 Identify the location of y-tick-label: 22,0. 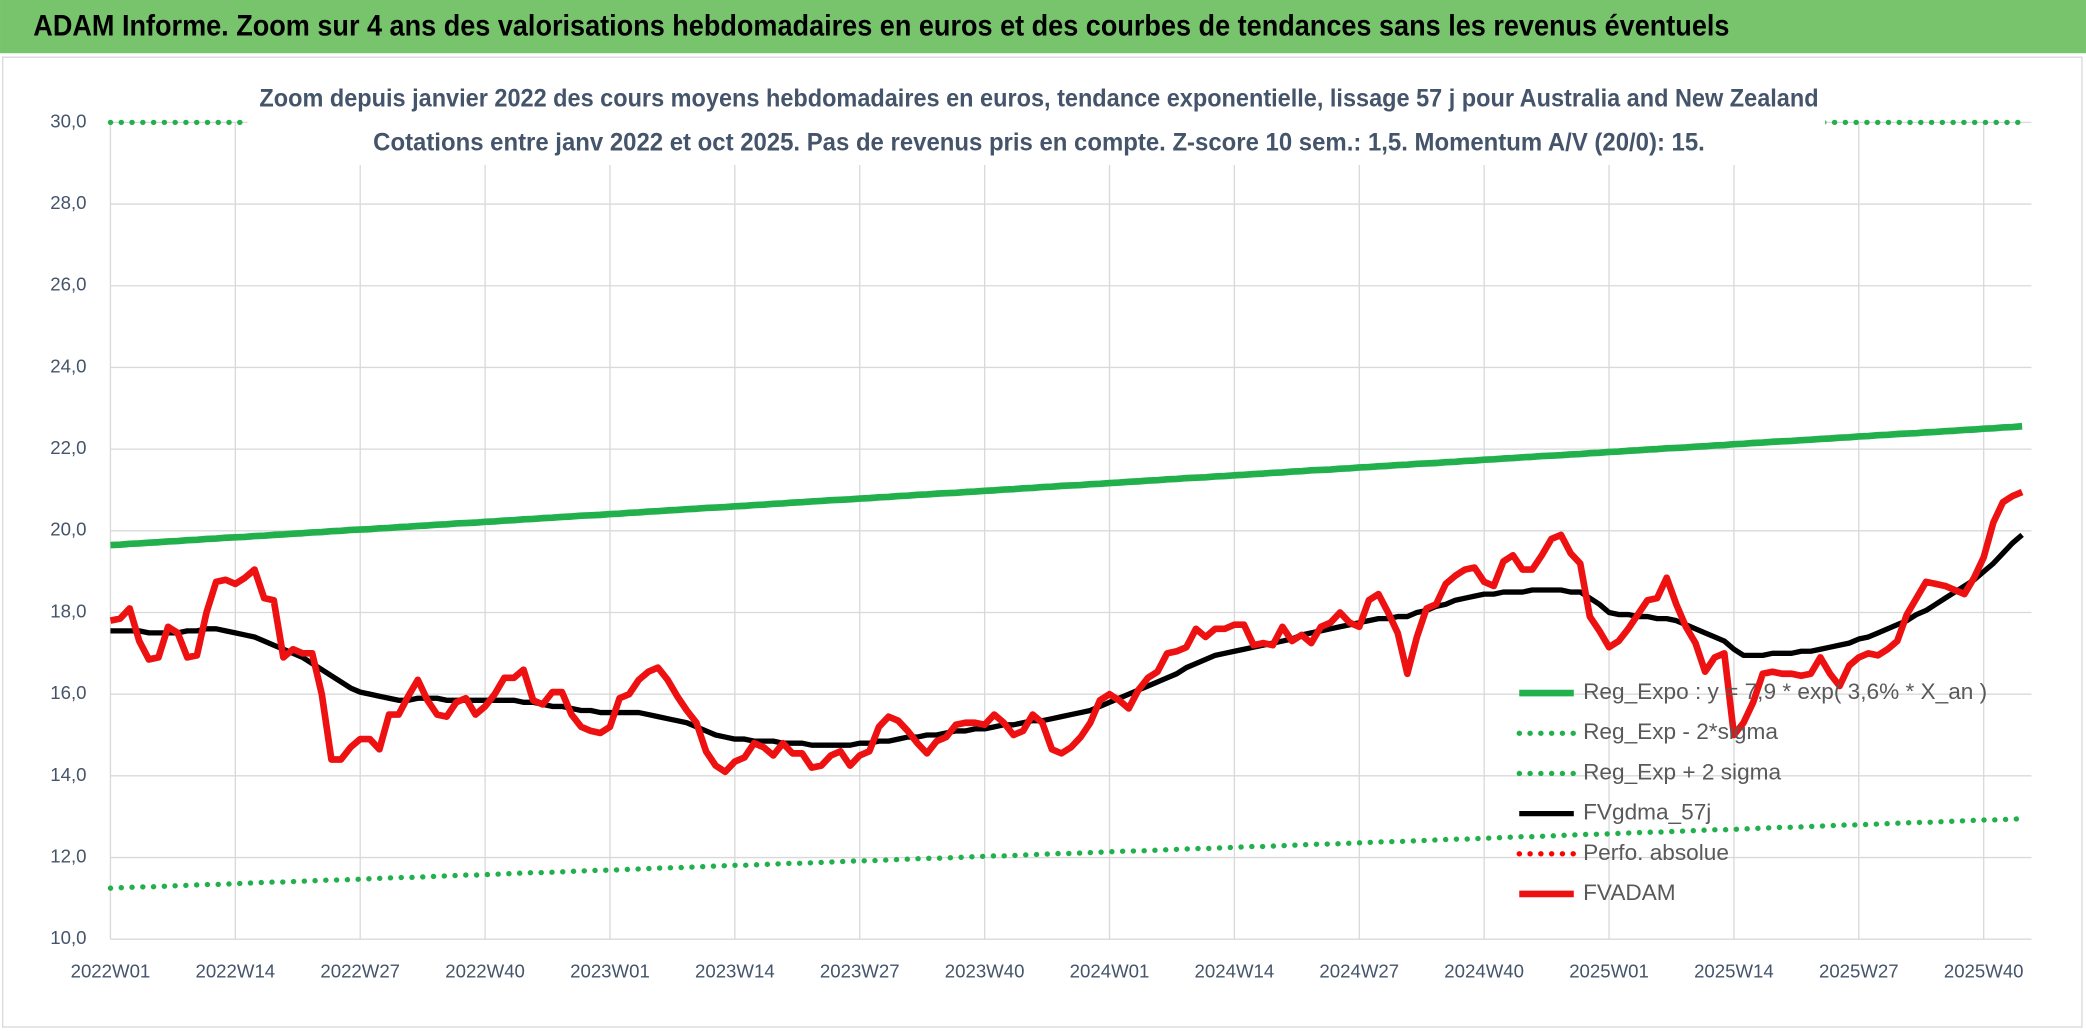
(68, 447).